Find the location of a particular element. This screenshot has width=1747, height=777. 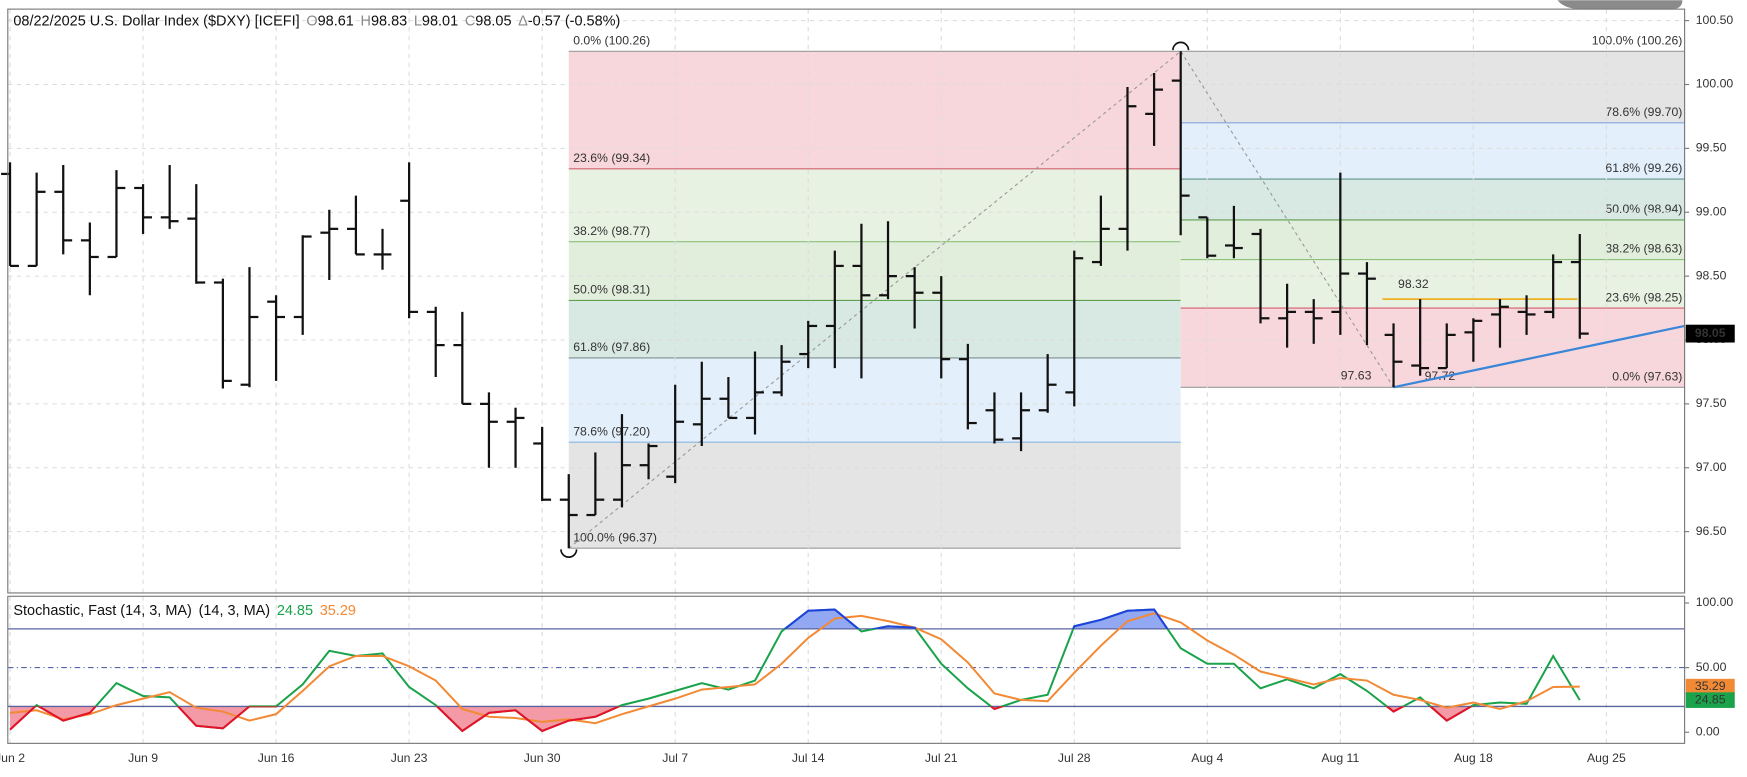

band-fill is located at coordinates (795, 619).